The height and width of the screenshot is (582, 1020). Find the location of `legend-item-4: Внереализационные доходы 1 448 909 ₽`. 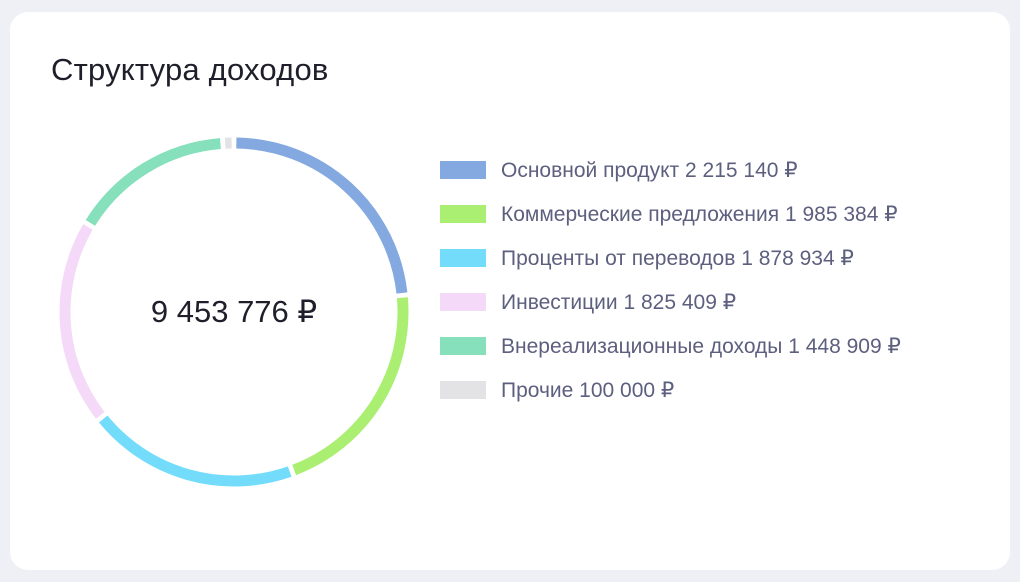

legend-item-4: Внереализационные доходы 1 448 909 ₽ is located at coordinates (670, 346).